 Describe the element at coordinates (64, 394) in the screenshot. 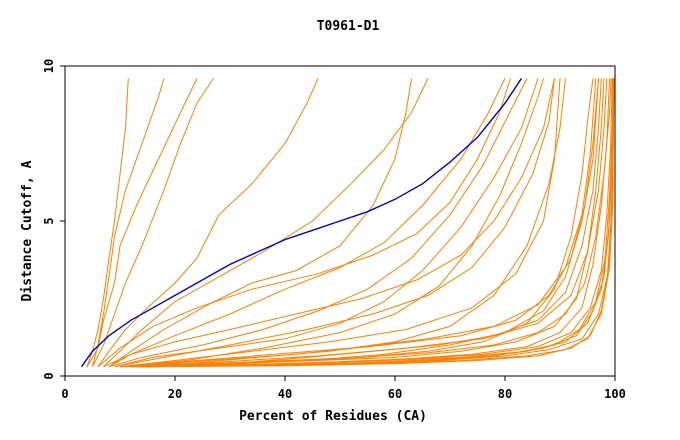

I see `x-tick-label: 0` at that location.